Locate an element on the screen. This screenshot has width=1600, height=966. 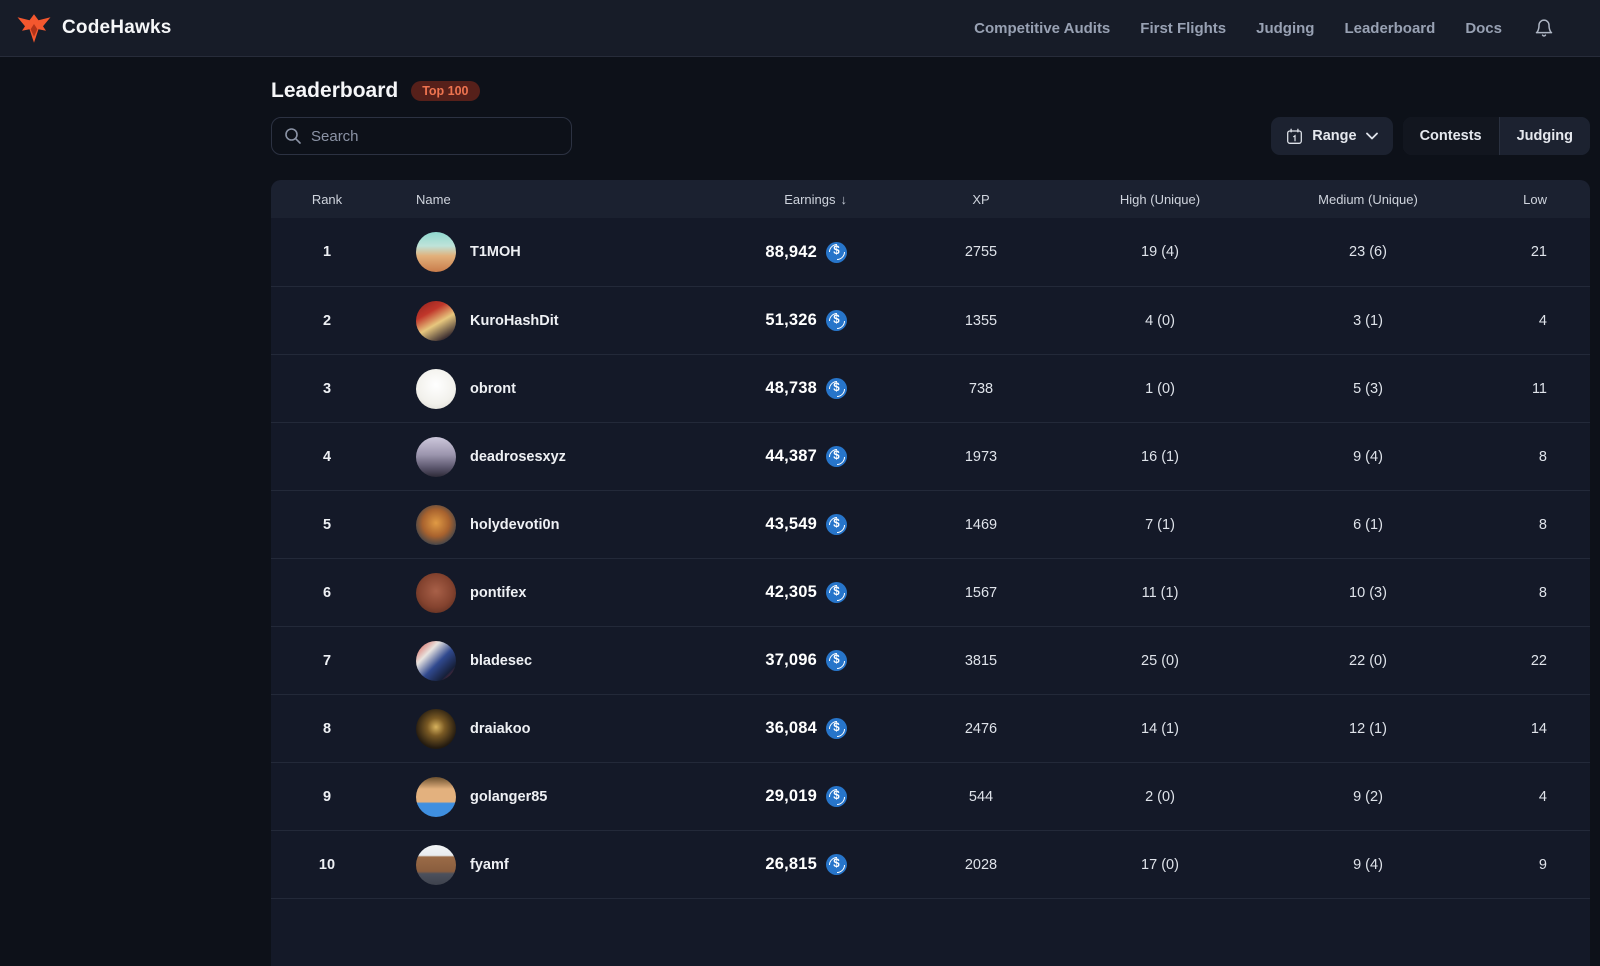
nav-item-leaderboard: Leaderboard is located at coordinates (1390, 28).